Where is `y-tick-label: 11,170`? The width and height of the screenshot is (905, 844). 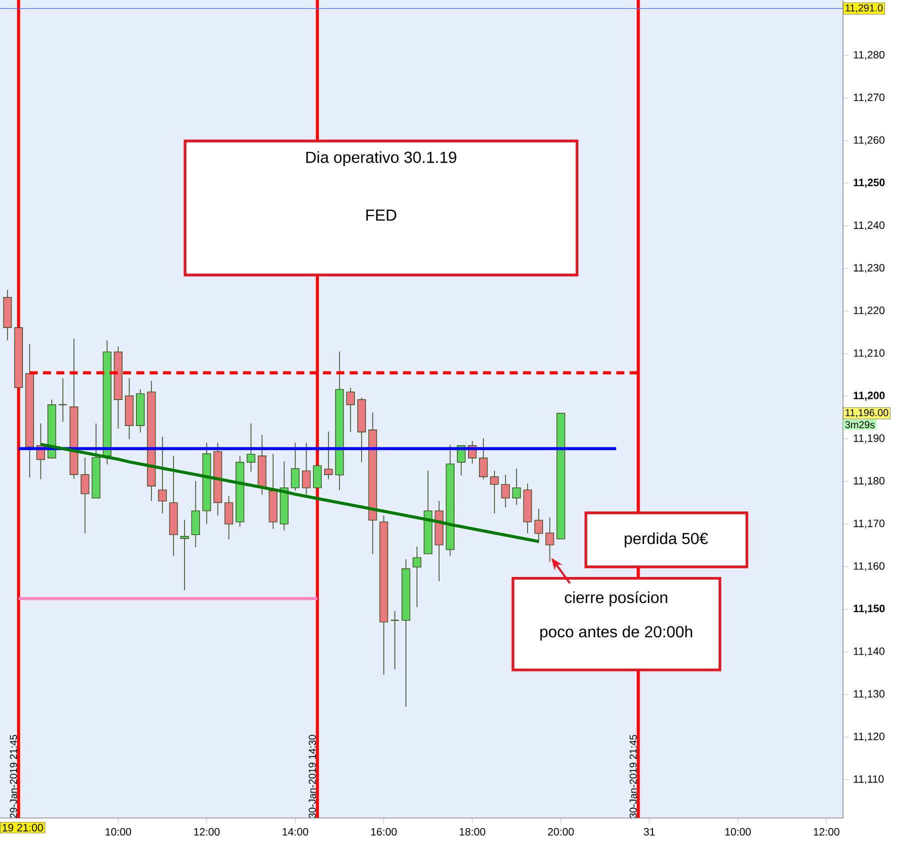
y-tick-label: 11,170 is located at coordinates (869, 524).